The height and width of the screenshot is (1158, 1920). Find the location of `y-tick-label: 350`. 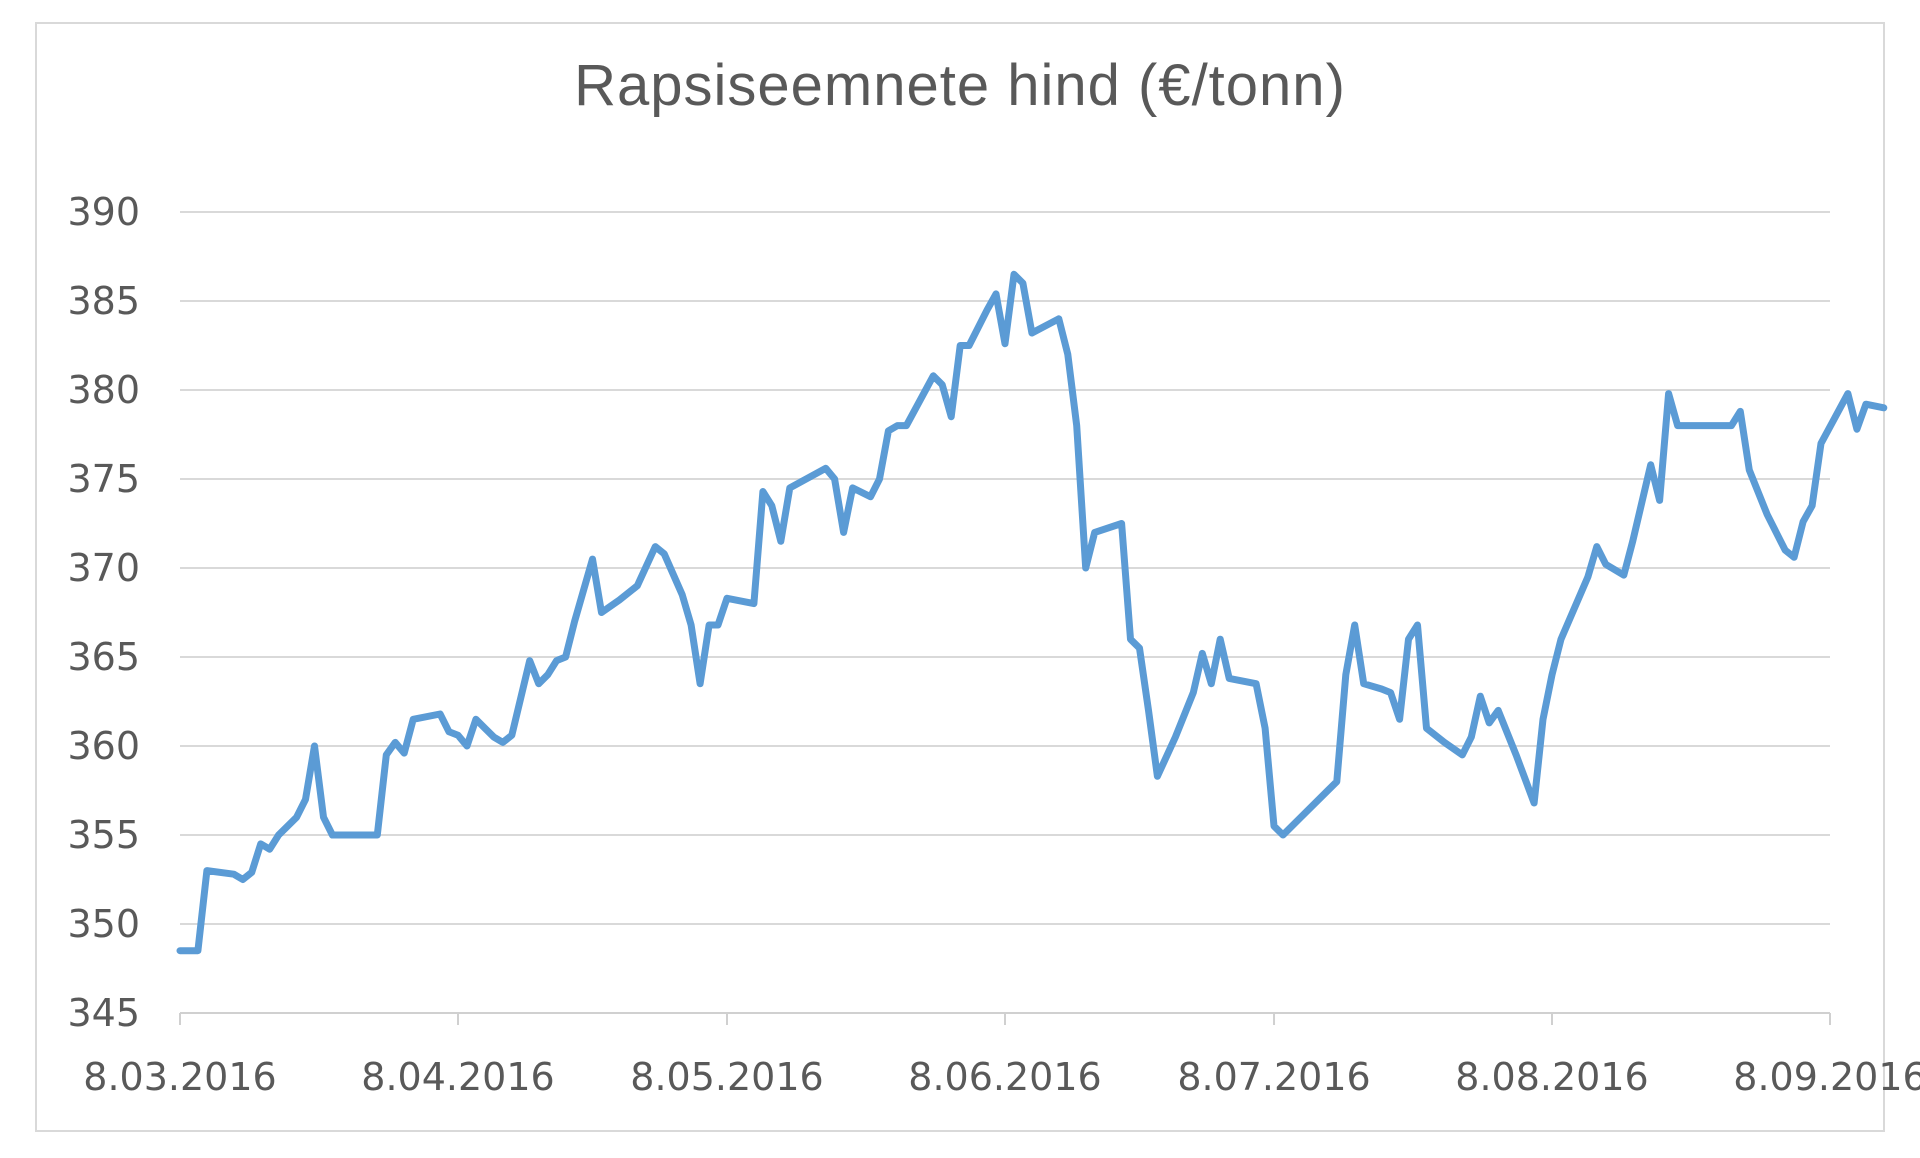

y-tick-label: 350 is located at coordinates (103, 924).